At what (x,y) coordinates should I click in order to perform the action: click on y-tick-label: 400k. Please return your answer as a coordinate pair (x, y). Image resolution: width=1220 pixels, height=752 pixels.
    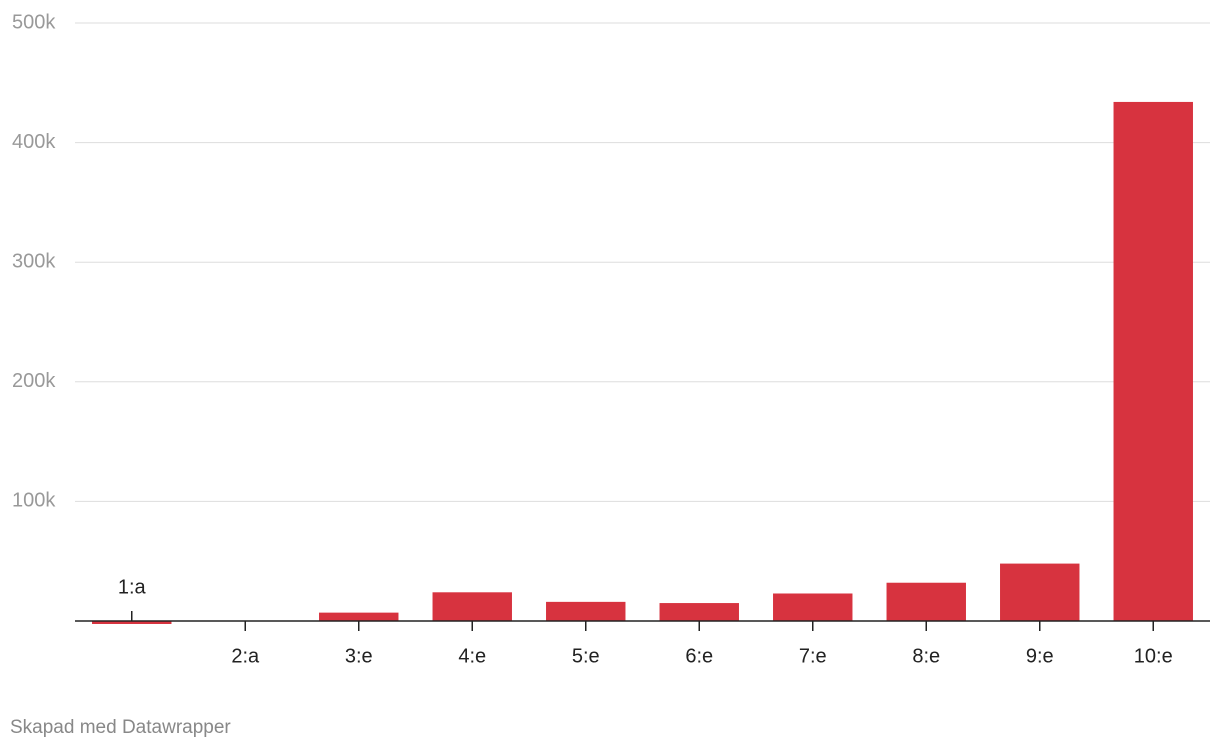
    Looking at the image, I should click on (34, 142).